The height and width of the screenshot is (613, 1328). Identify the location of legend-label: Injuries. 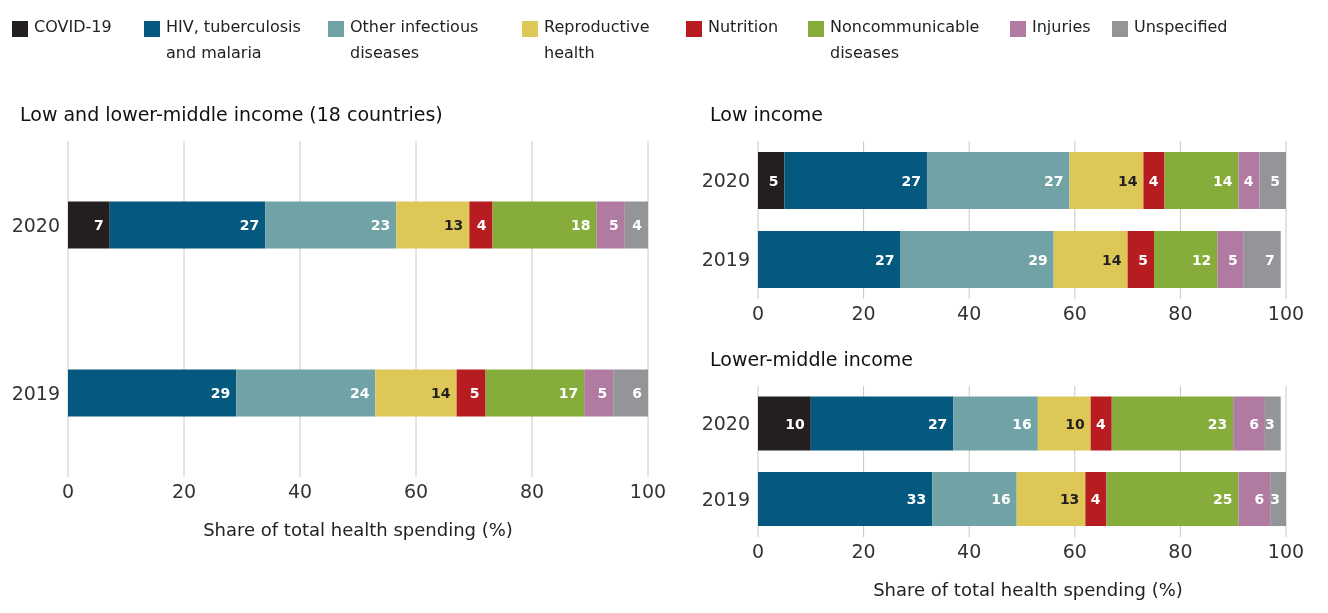
(1061, 27).